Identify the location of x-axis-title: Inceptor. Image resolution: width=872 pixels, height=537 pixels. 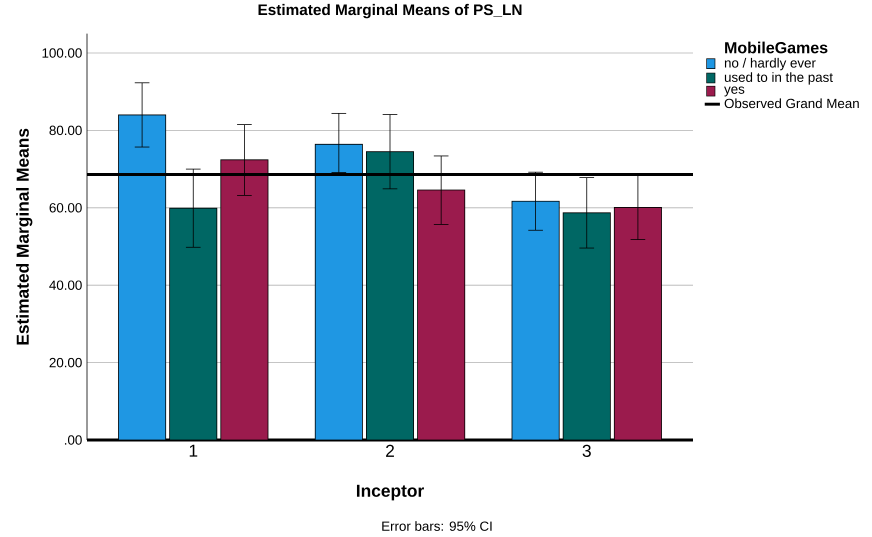
(390, 492).